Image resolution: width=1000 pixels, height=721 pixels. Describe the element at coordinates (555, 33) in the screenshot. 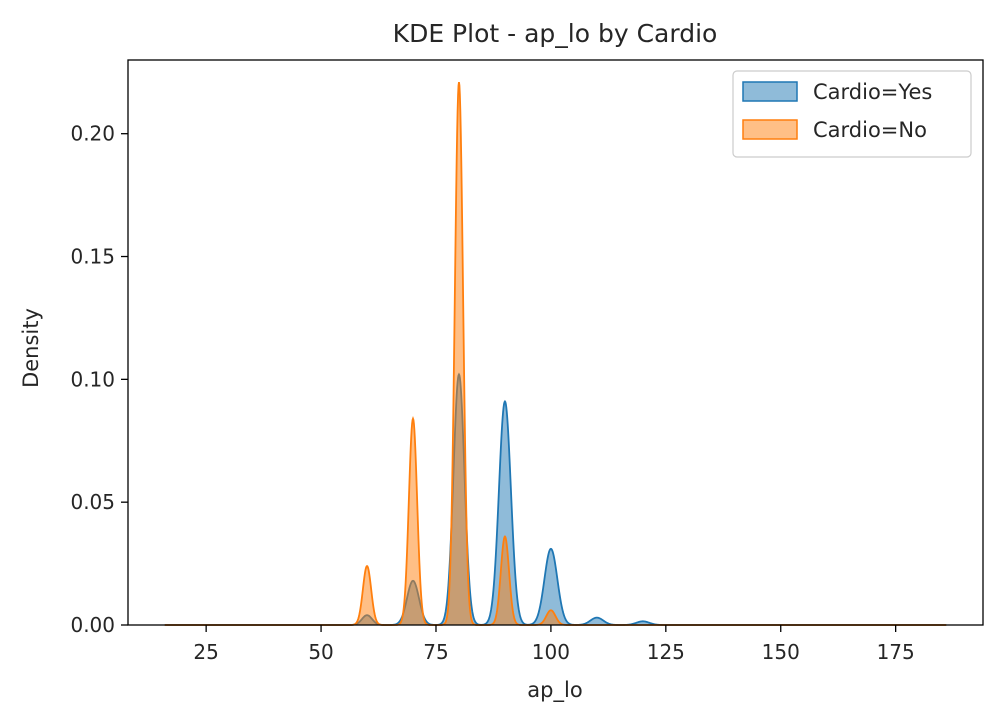

I see `chart-title: KDE Plot - ap_lo by Cardio` at that location.